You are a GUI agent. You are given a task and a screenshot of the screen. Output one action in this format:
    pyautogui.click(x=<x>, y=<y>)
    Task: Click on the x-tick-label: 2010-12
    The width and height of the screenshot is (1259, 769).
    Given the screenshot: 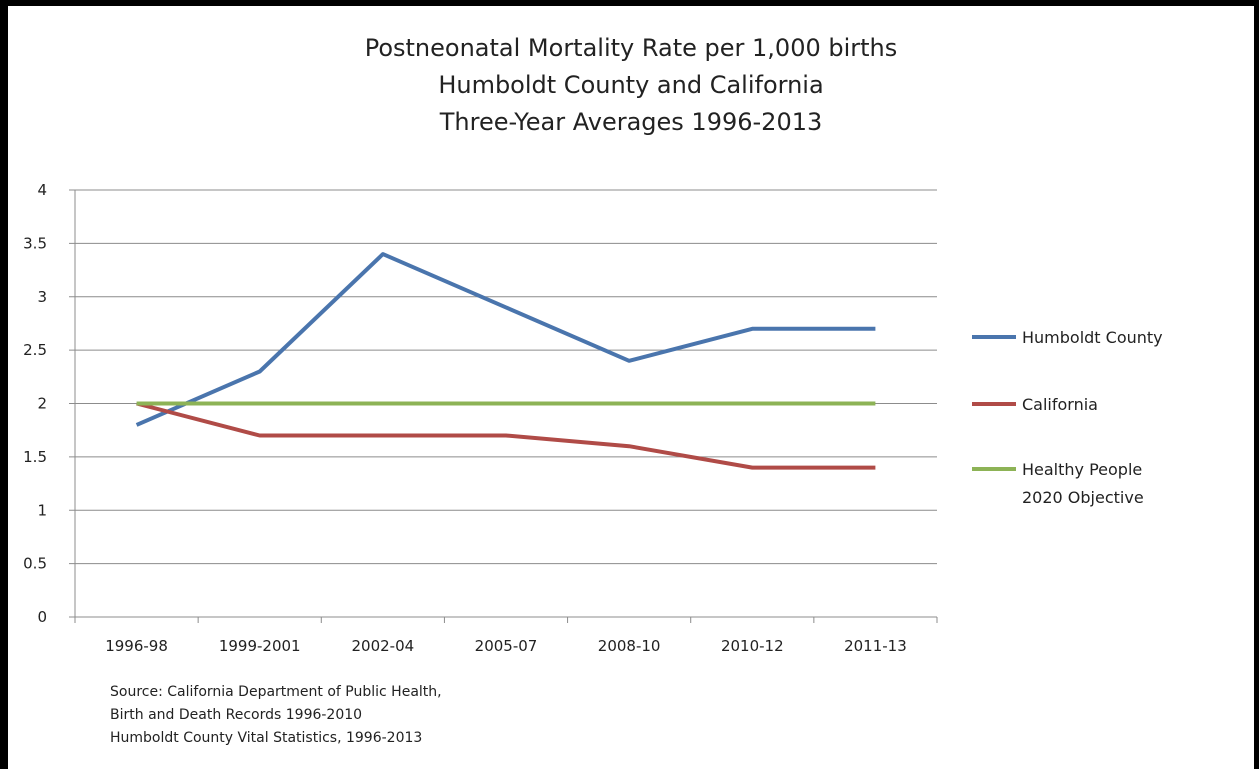 What is the action you would take?
    pyautogui.click(x=752, y=646)
    